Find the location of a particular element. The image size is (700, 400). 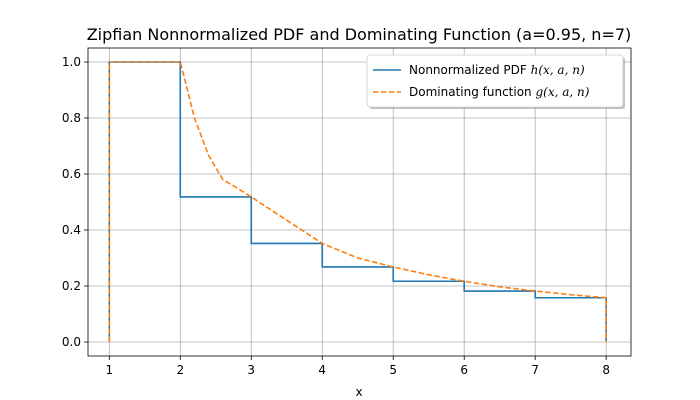

x-tick-label: 2 is located at coordinates (180, 370).